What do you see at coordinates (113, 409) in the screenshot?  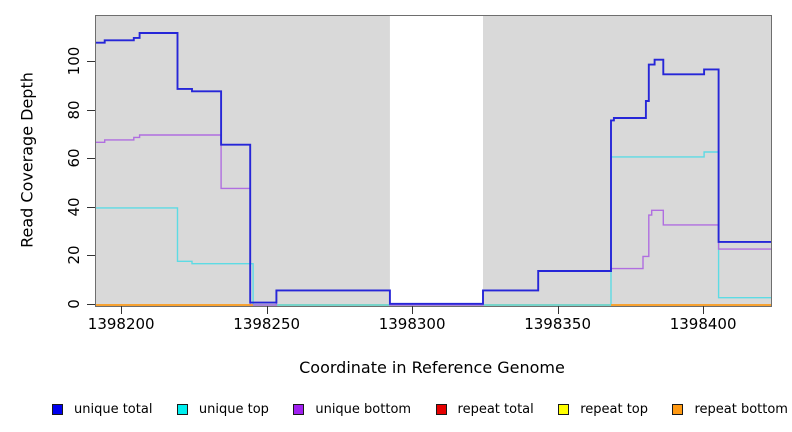 I see `legend-label: unique total` at bounding box center [113, 409].